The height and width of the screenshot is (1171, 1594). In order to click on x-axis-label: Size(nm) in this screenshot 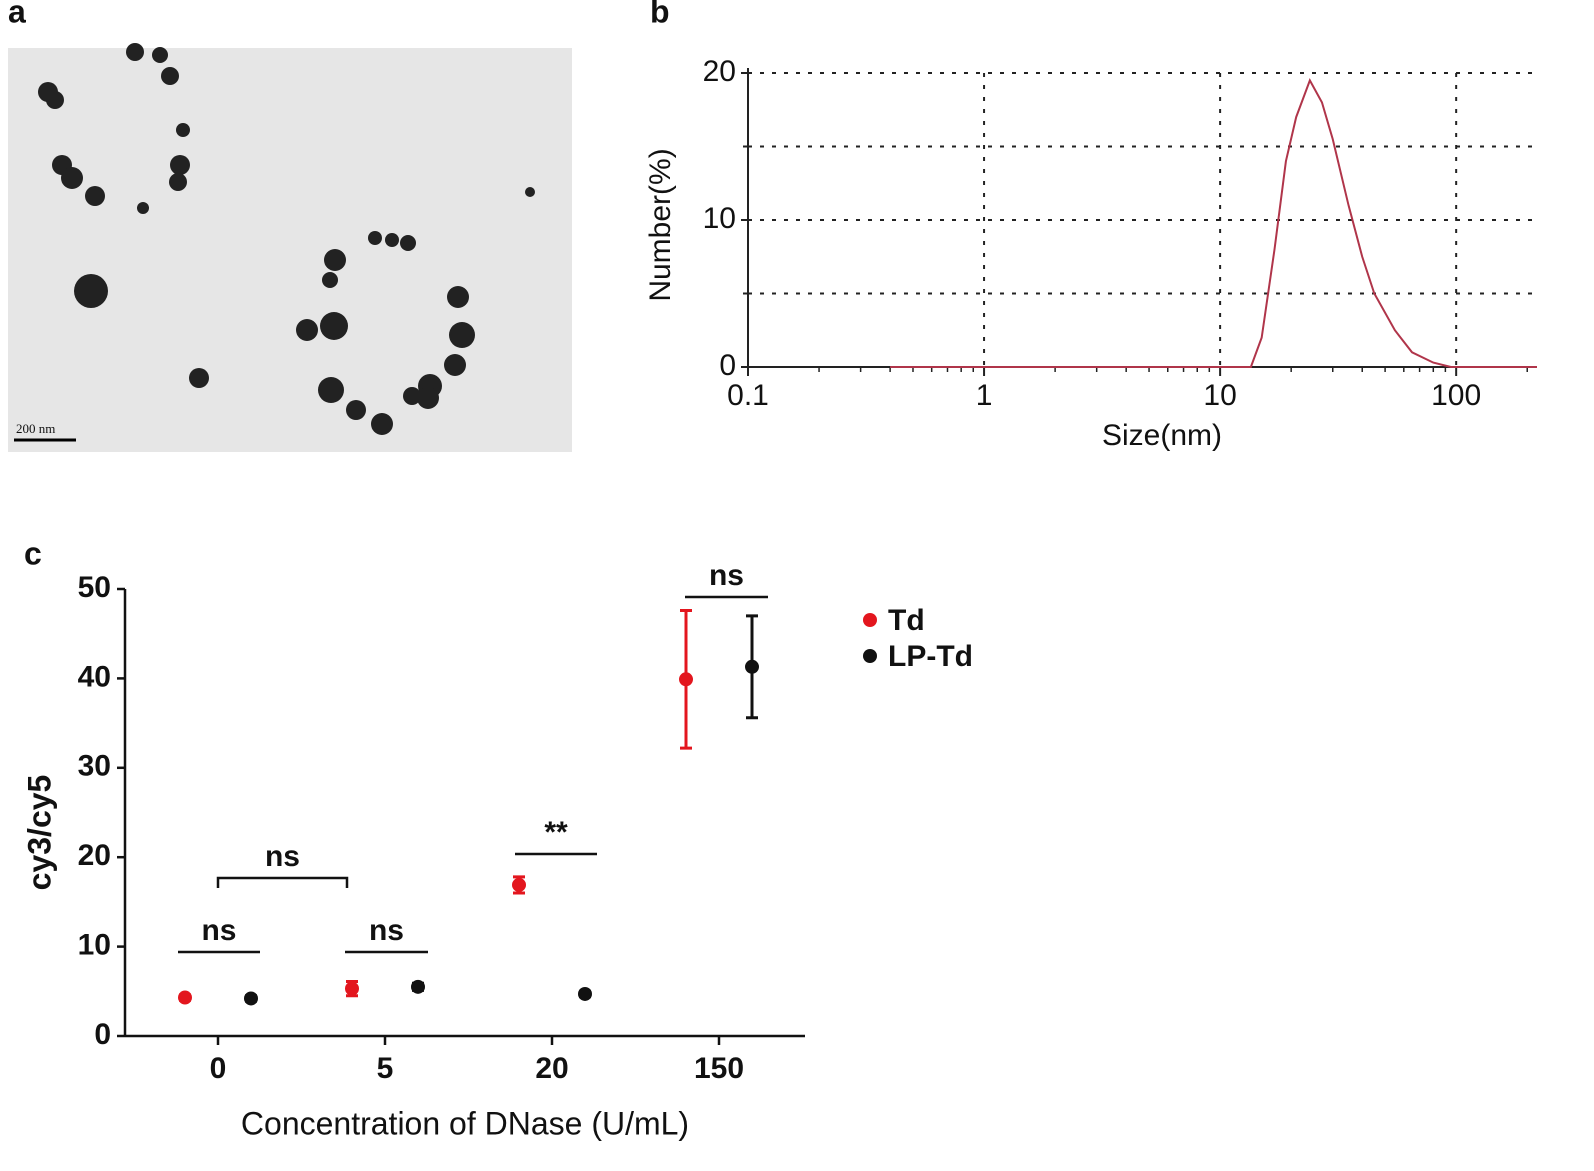, I will do `click(1162, 435)`.